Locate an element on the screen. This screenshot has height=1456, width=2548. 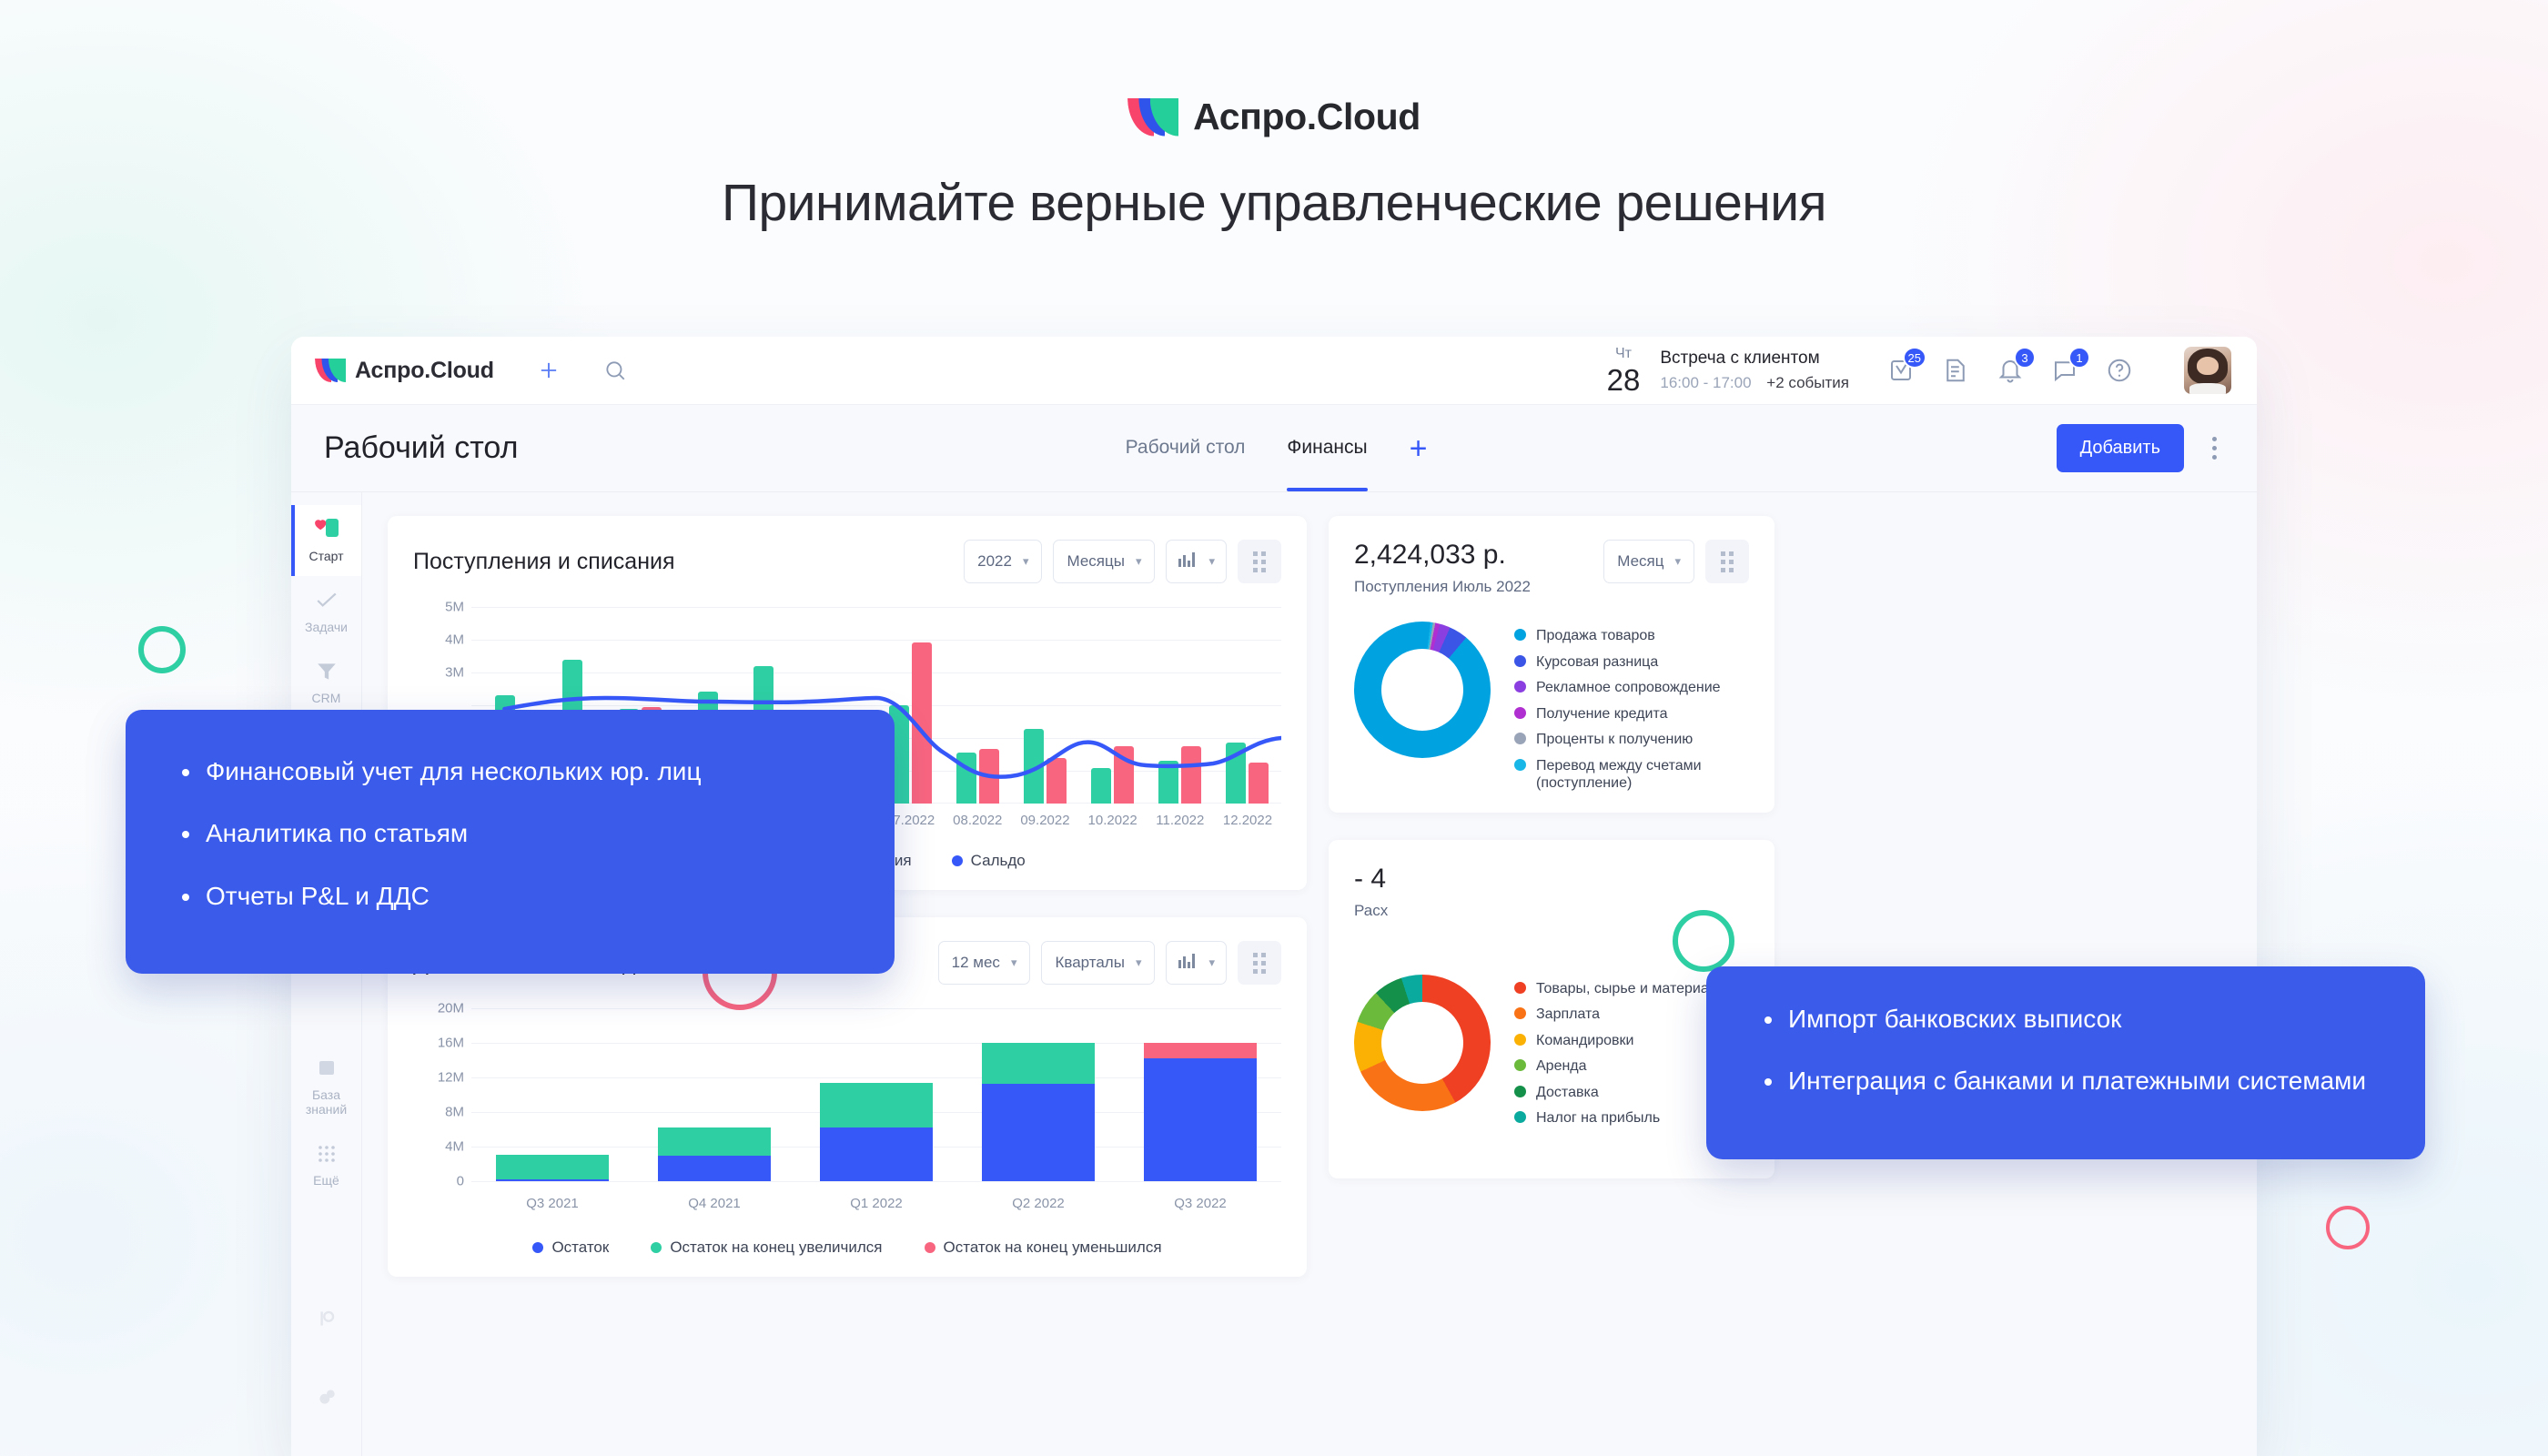
sidebar-item-settings is located at coordinates (326, 1400).